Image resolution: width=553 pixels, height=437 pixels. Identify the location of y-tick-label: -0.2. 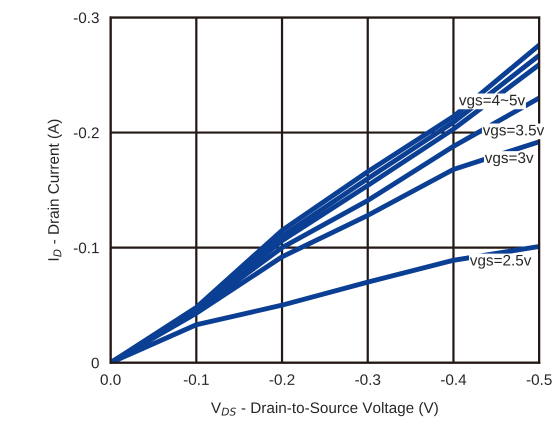
(86, 132).